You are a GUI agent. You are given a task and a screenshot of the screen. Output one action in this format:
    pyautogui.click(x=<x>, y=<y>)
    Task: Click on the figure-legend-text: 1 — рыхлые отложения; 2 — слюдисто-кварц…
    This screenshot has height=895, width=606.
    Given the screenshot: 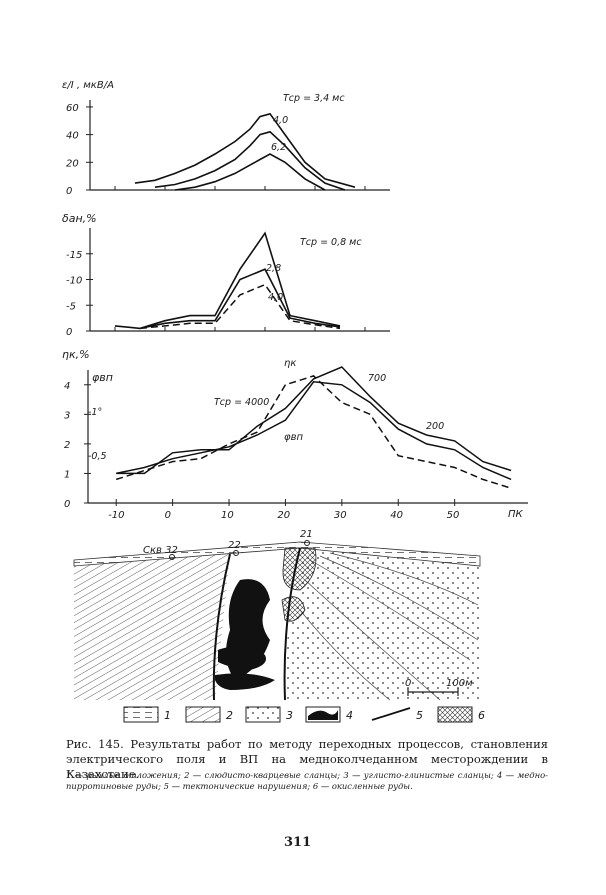 What is the action you would take?
    pyautogui.click(x=307, y=780)
    